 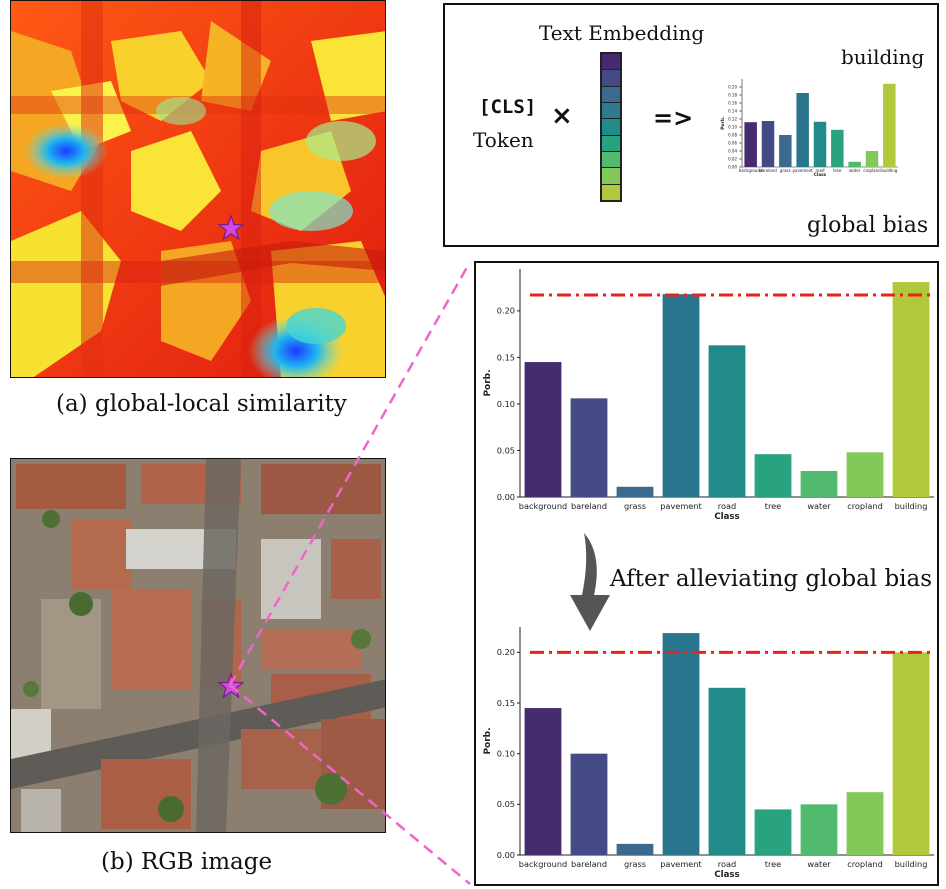 What do you see at coordinates (771, 579) in the screenshot?
I see `after-label: After alleviating global bias` at bounding box center [771, 579].